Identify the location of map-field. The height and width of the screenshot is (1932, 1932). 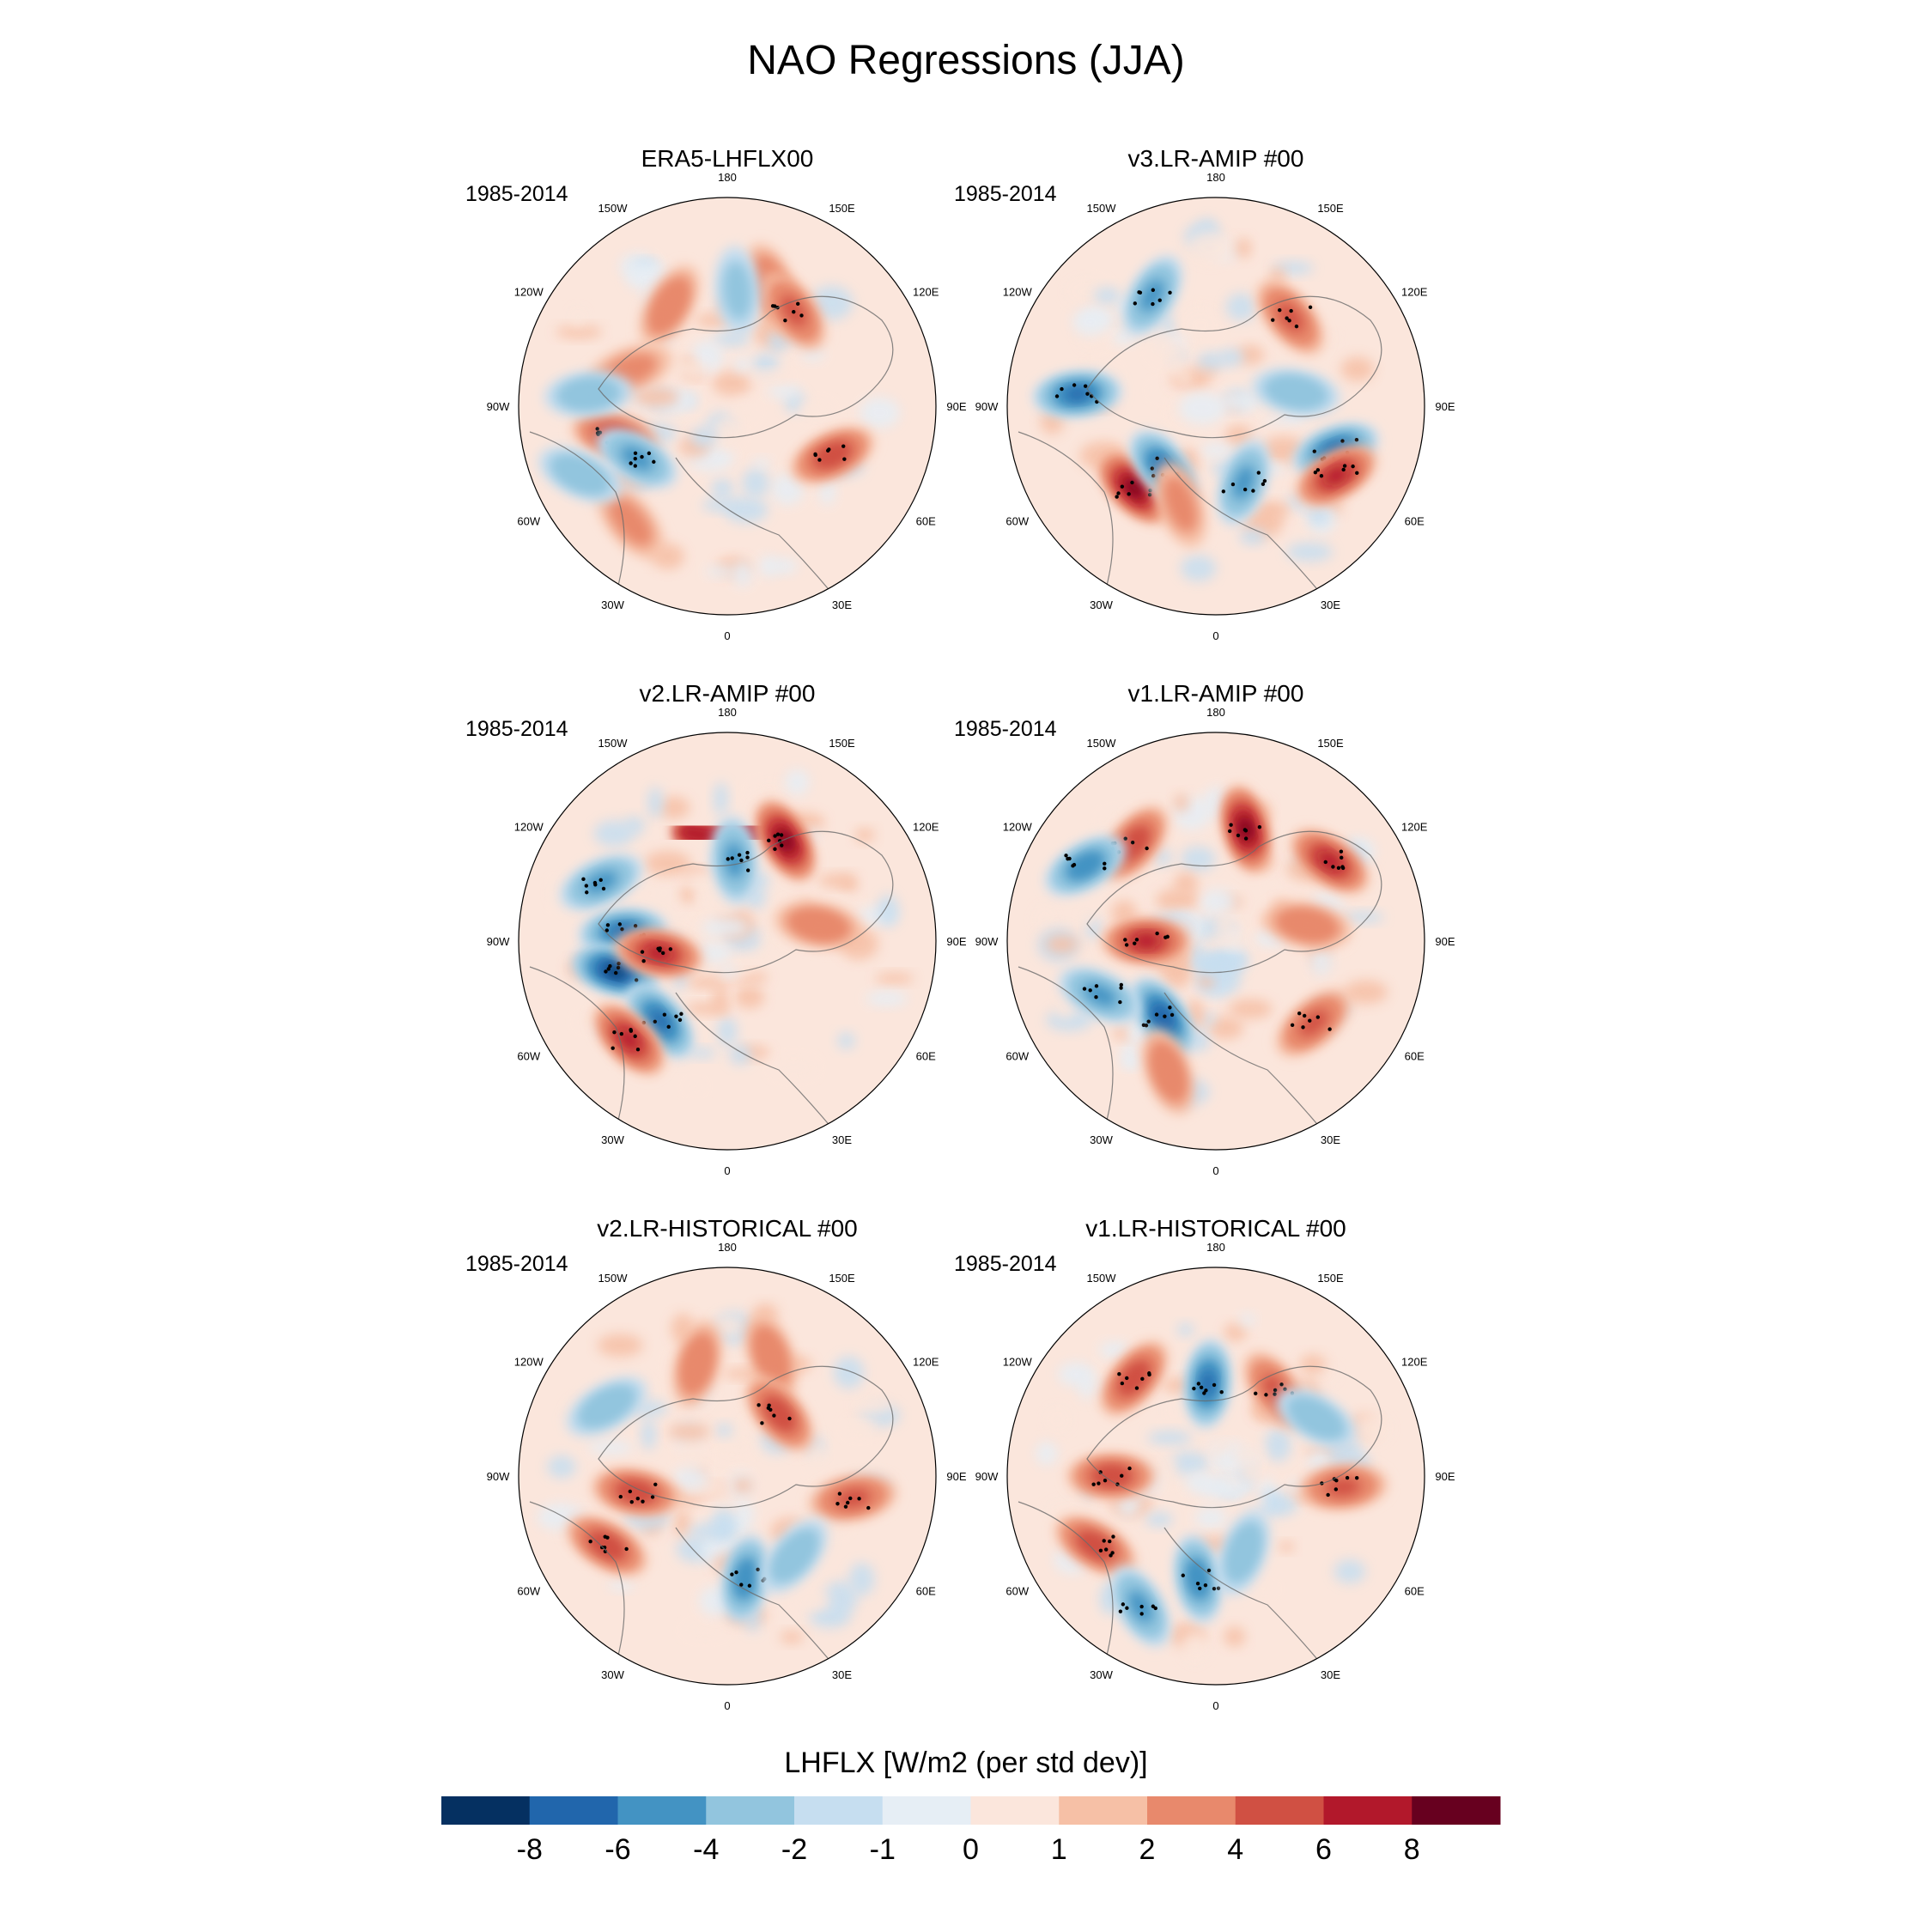
(1216, 941).